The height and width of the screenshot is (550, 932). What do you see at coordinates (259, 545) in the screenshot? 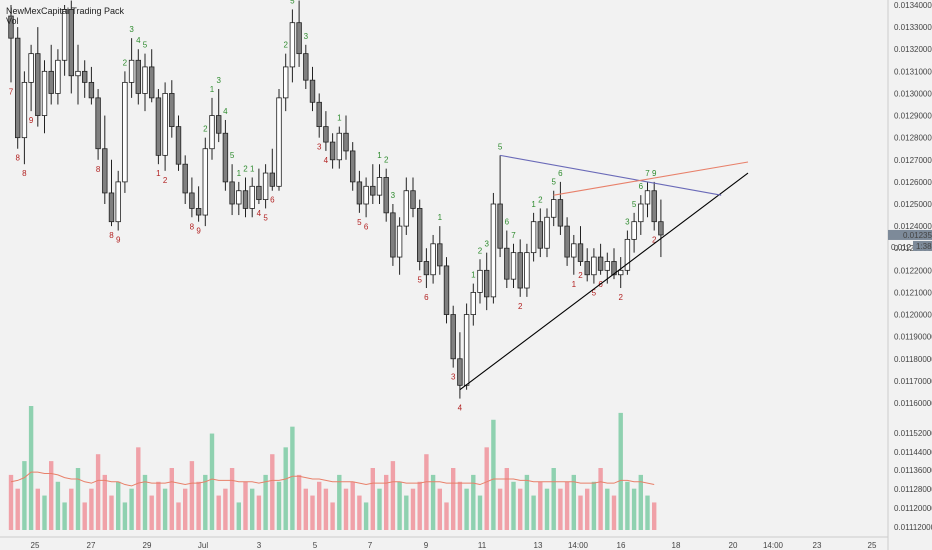
I see `time-tick-label: 3` at bounding box center [259, 545].